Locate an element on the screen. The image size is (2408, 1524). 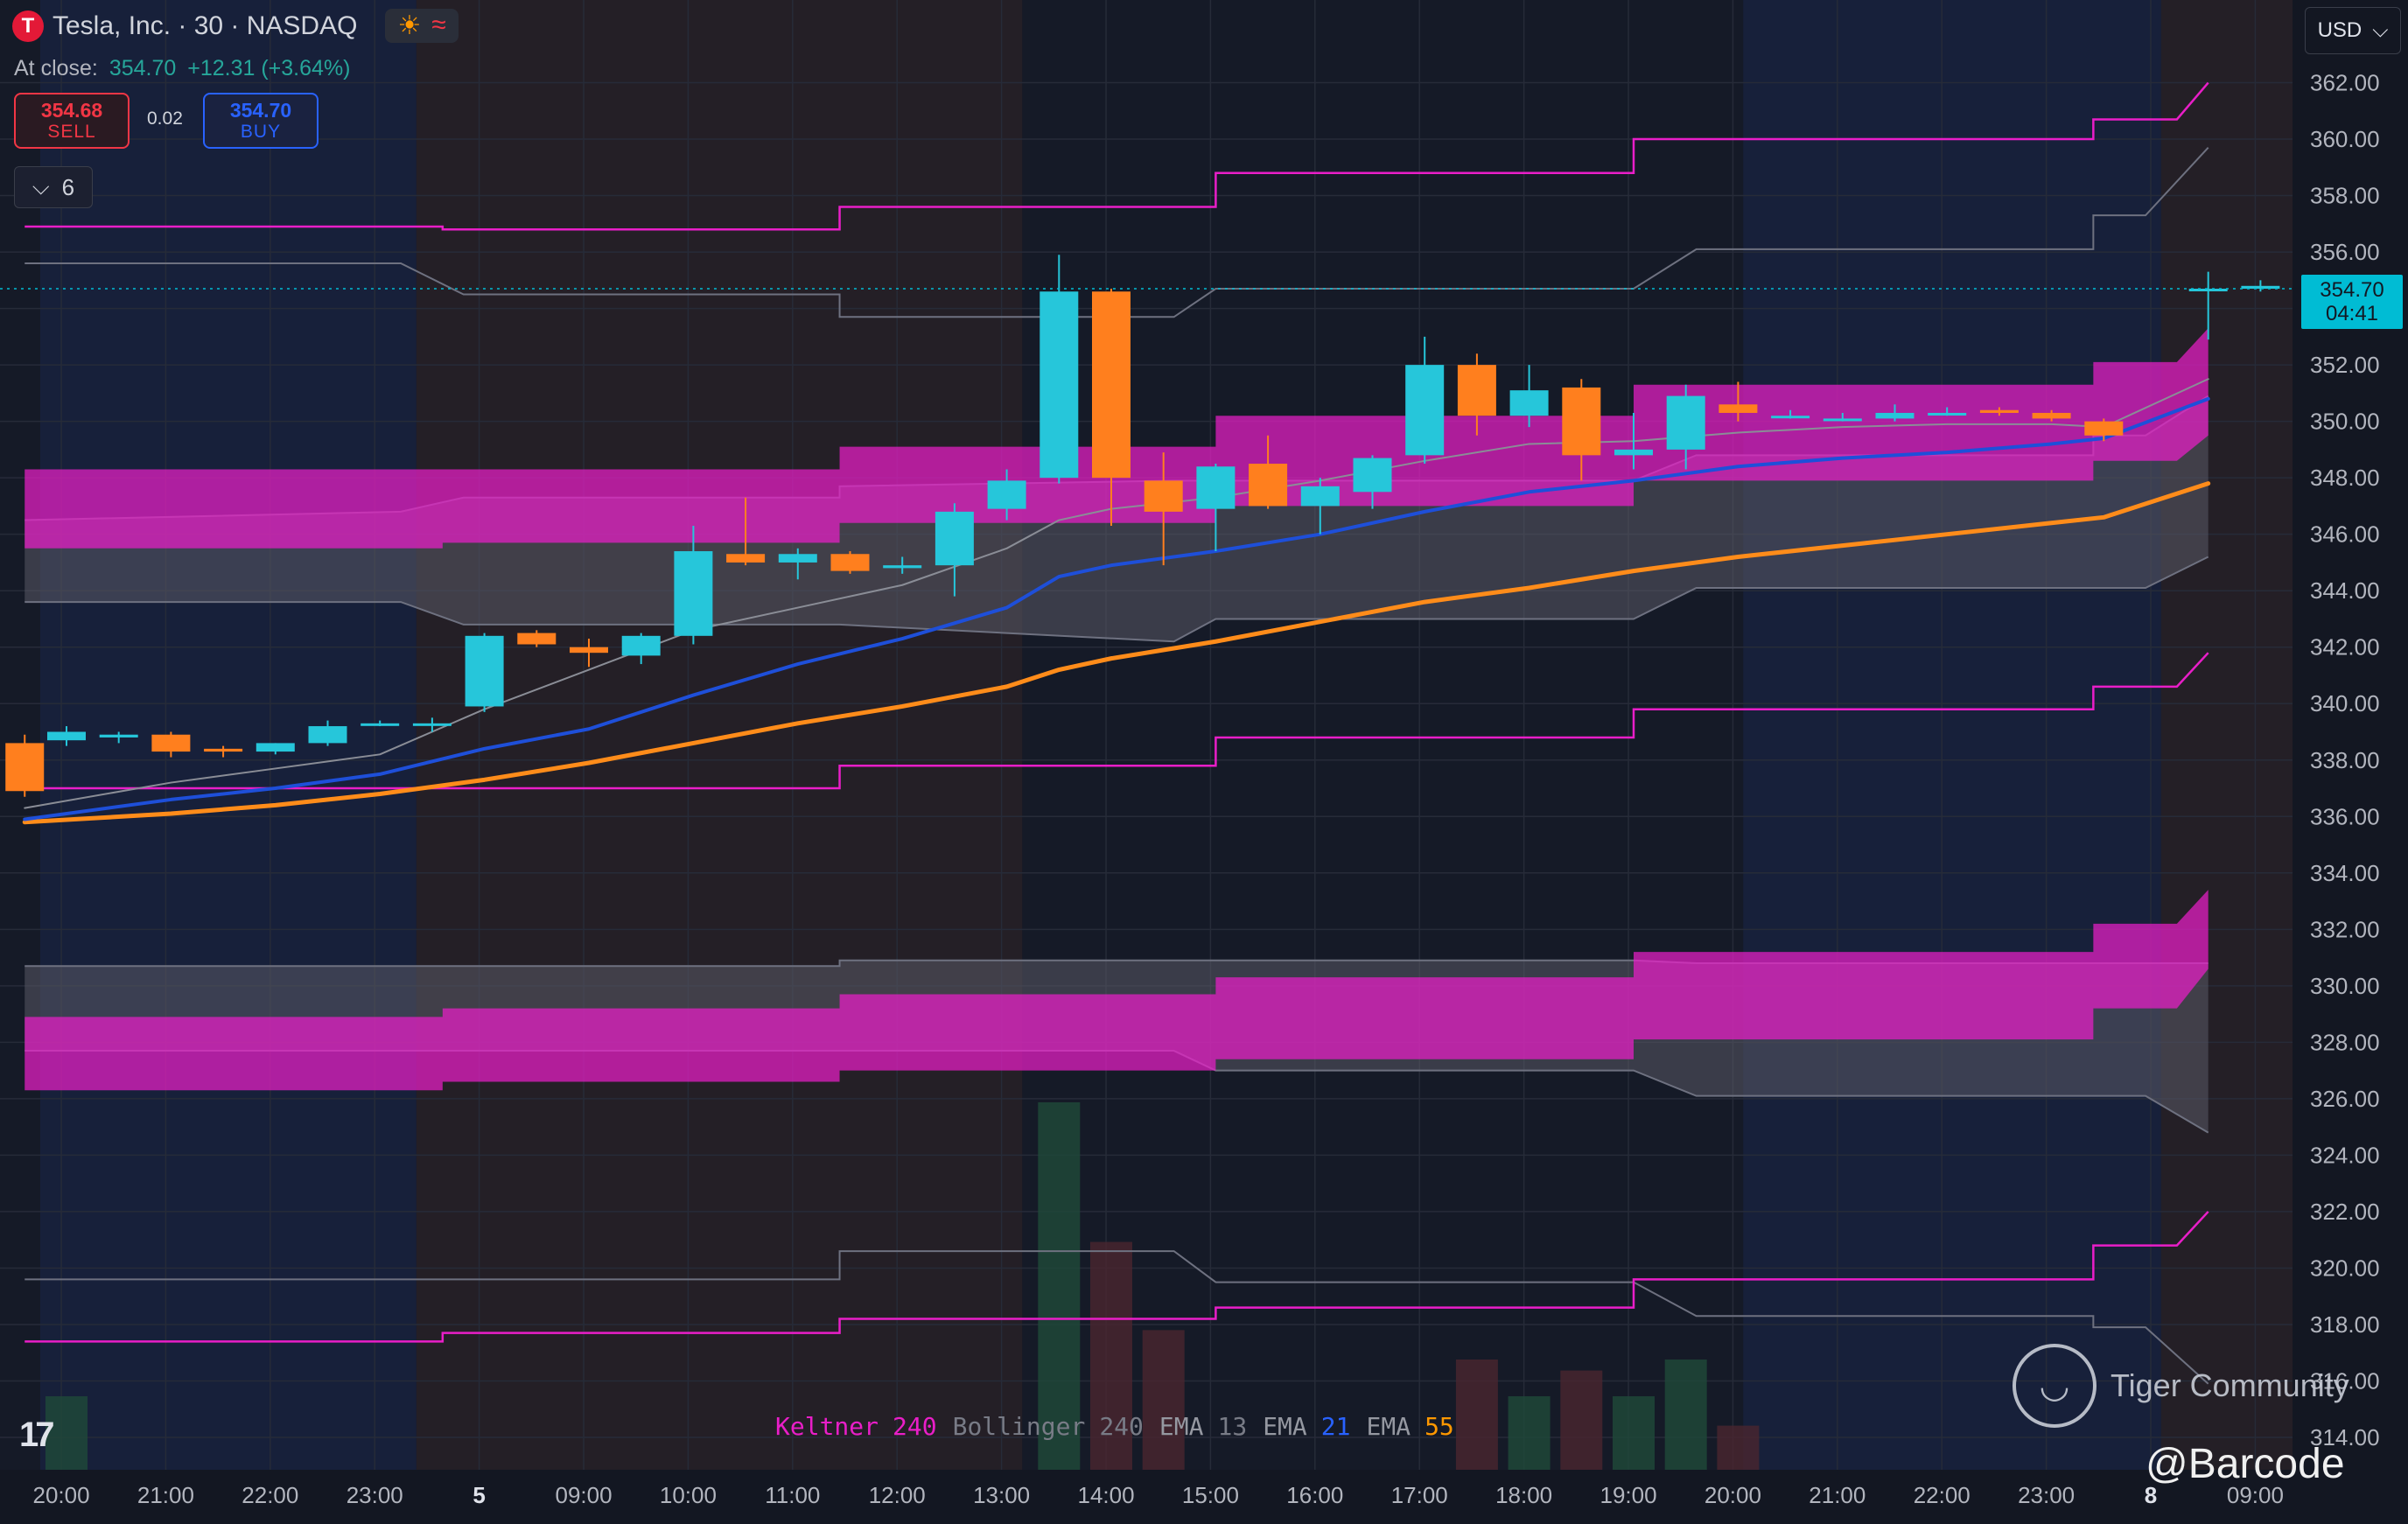
legend-item-name: EMA is located at coordinates (1285, 1426).